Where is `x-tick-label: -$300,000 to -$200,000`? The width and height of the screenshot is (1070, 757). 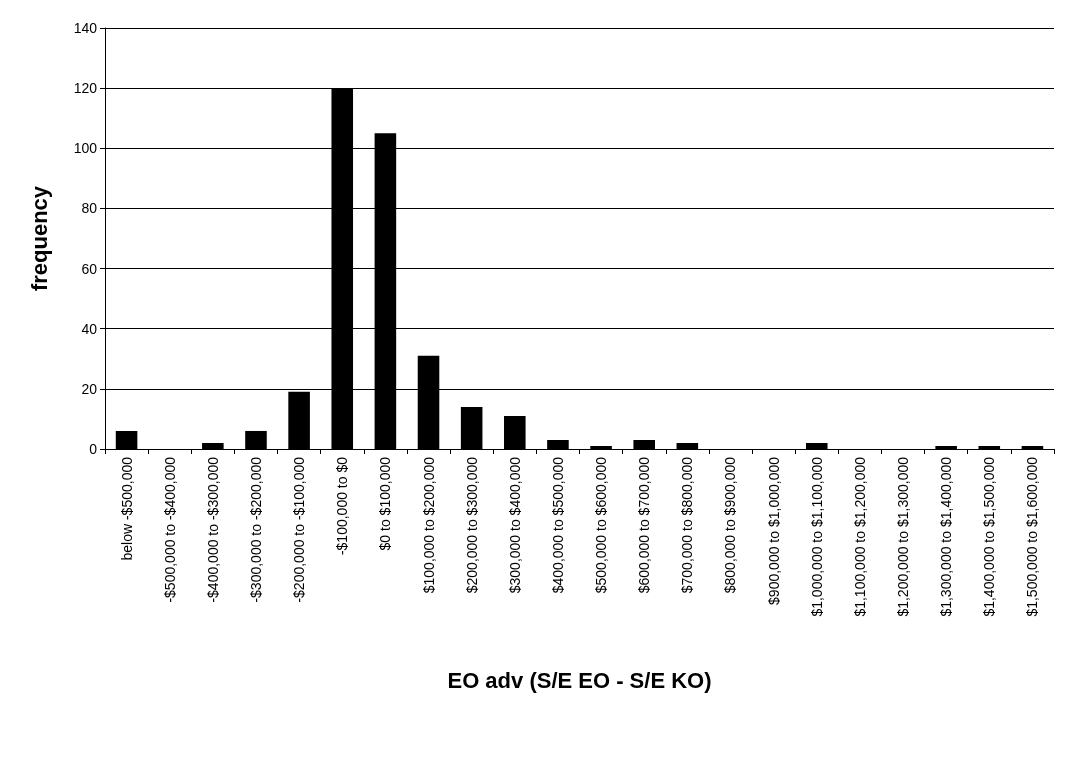
x-tick-label: -$300,000 to -$200,000 is located at coordinates (255, 529).